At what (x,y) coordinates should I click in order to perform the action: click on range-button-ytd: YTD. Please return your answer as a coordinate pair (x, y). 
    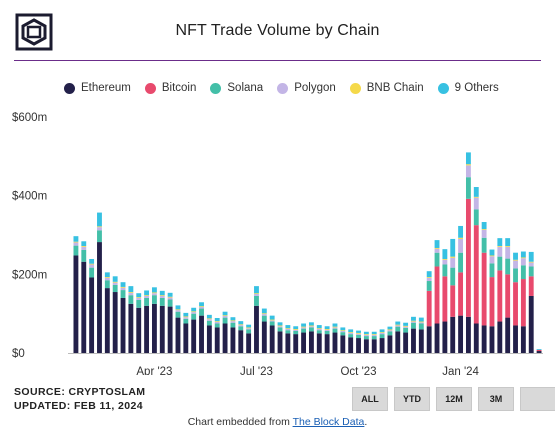
    Looking at the image, I should click on (412, 399).